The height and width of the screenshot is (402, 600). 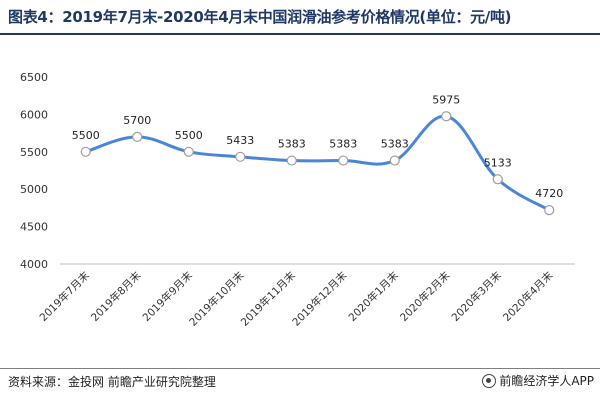 What do you see at coordinates (86, 135) in the screenshot?
I see `data-label-0: 5500` at bounding box center [86, 135].